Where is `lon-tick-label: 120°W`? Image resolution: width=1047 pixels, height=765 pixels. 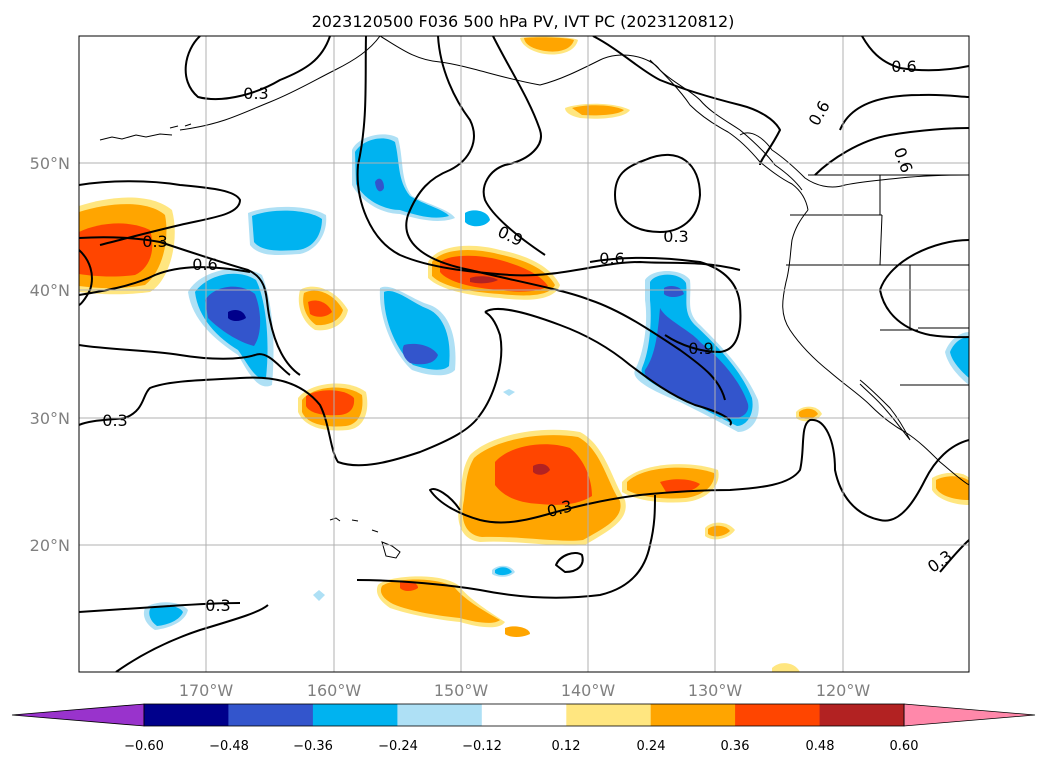
lon-tick-label: 120°W is located at coordinates (843, 690).